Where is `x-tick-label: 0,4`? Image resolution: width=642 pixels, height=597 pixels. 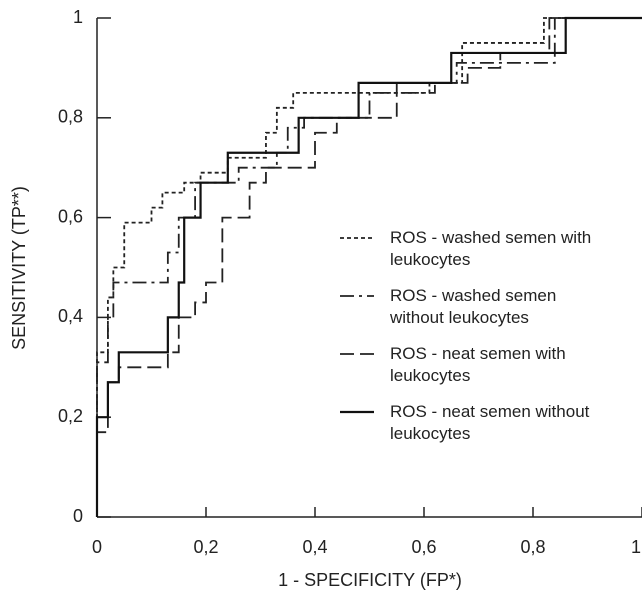
x-tick-label: 0,4 is located at coordinates (314, 547).